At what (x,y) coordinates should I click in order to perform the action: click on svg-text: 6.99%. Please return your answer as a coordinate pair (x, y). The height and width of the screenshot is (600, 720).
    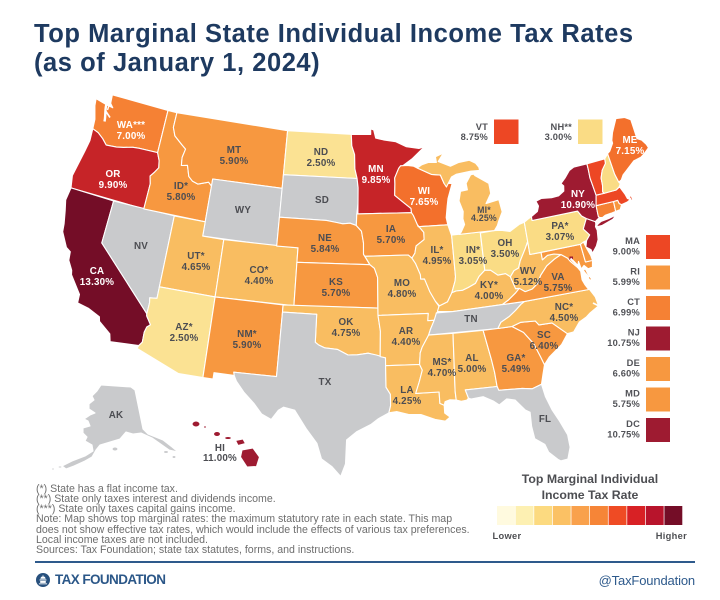
    Looking at the image, I should click on (627, 312).